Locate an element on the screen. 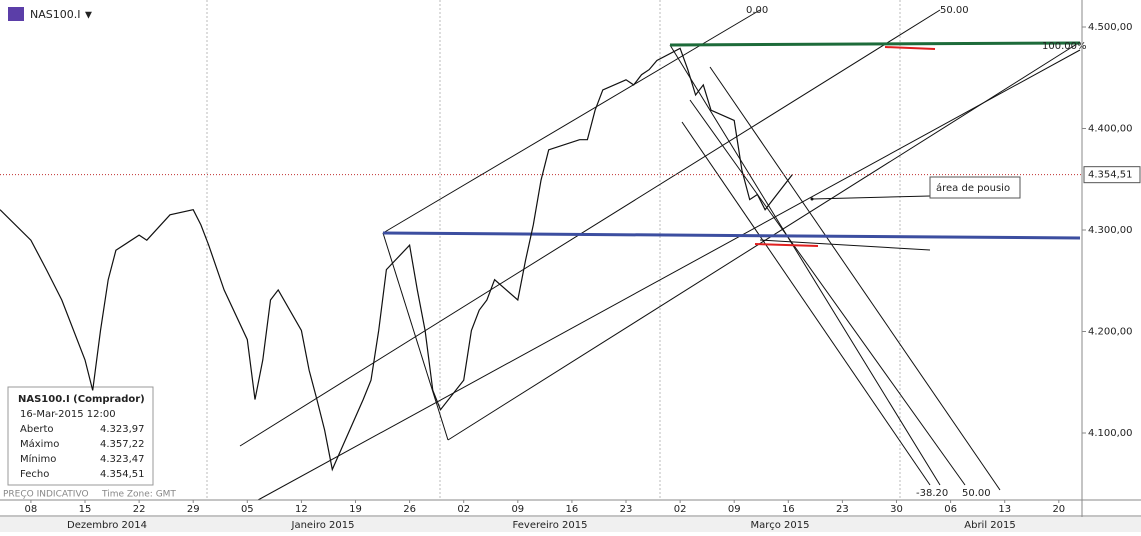  info-label: Aberto is located at coordinates (37, 429).